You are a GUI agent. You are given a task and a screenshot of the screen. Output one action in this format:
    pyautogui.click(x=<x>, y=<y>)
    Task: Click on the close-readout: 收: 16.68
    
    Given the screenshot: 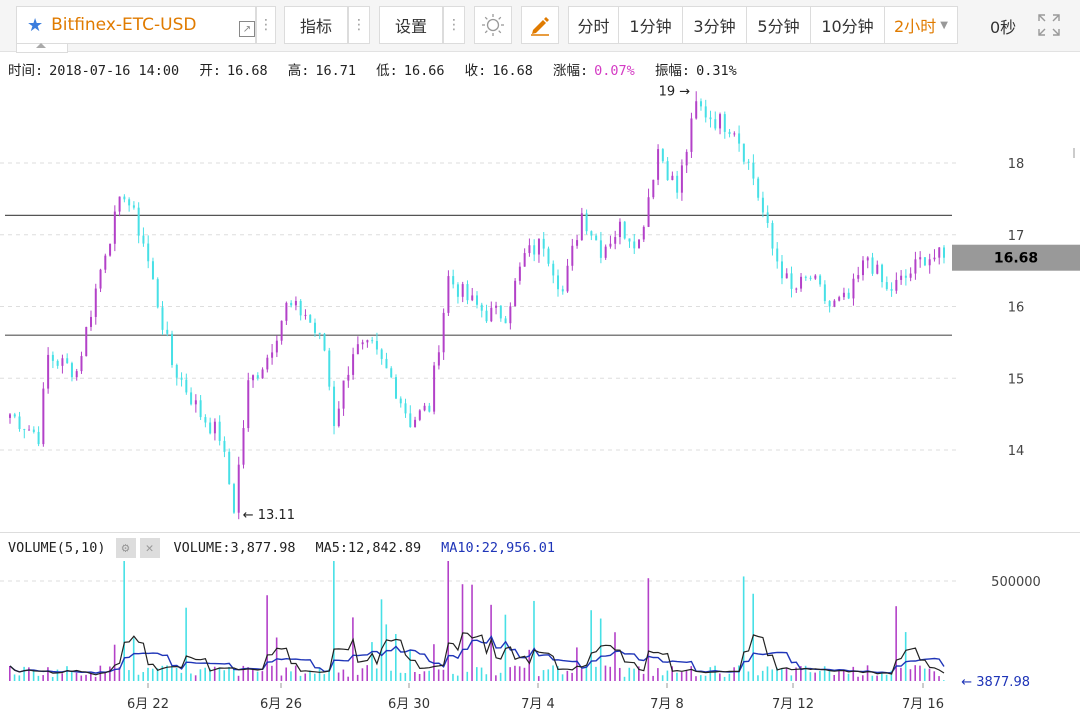 What is the action you would take?
    pyautogui.click(x=502, y=71)
    